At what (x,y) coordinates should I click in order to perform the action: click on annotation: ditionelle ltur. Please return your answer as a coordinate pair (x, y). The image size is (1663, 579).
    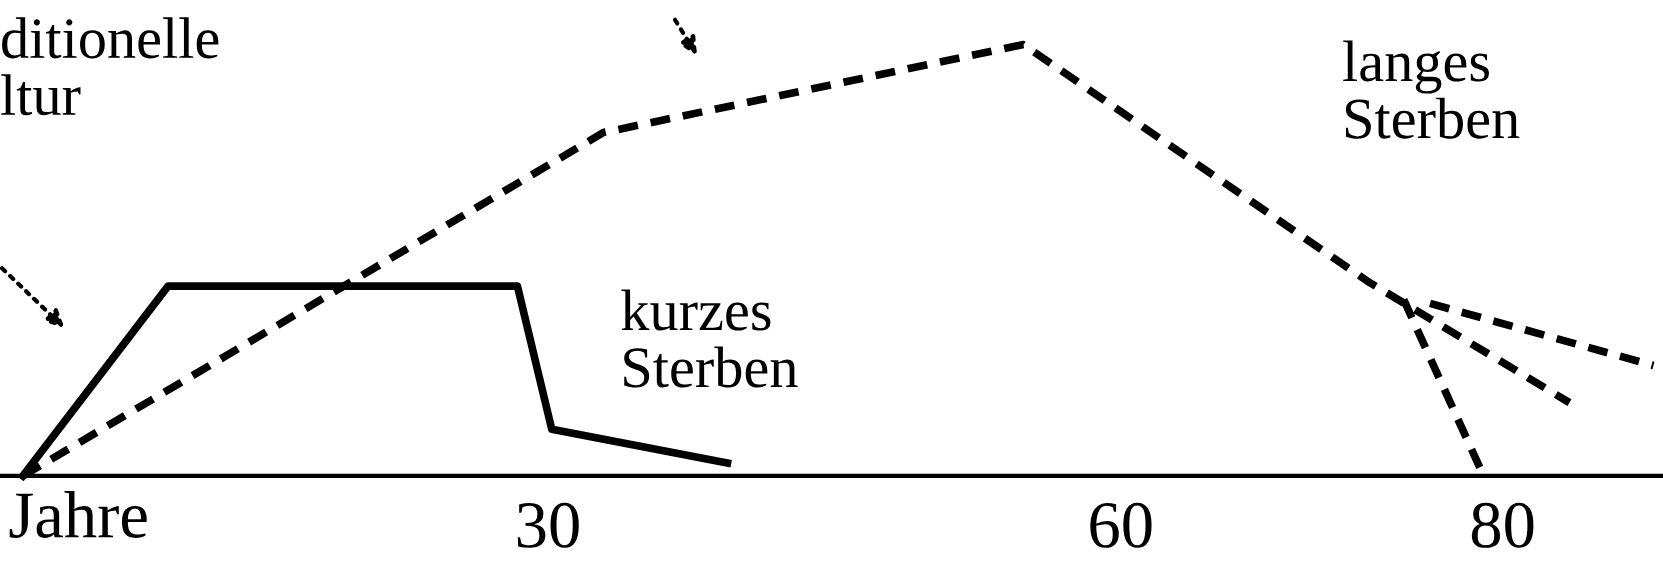
    Looking at the image, I should click on (110, 66).